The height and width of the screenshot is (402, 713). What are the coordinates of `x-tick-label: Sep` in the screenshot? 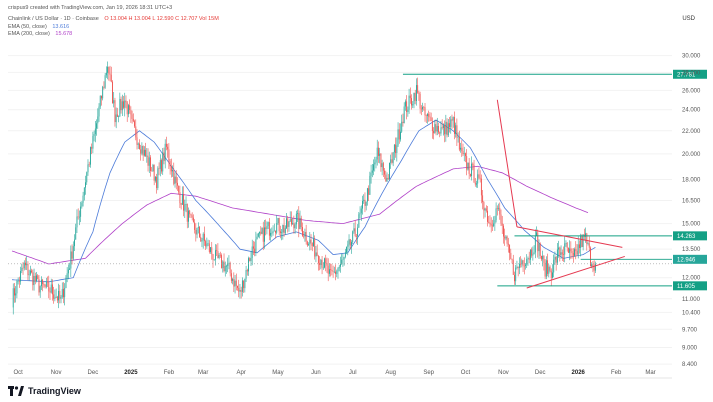 It's located at (428, 373).